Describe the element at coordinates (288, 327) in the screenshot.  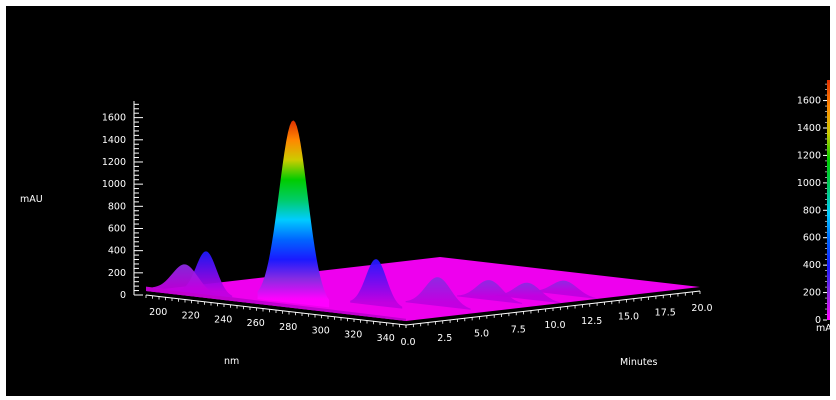
I see `wavelength-tick-label: 280` at that location.